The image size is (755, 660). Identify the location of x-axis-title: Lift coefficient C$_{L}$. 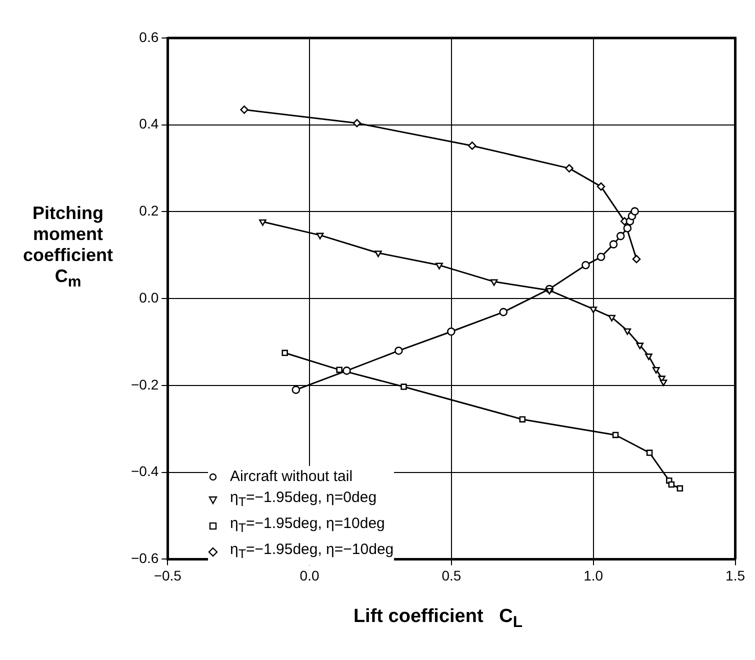
(438, 619).